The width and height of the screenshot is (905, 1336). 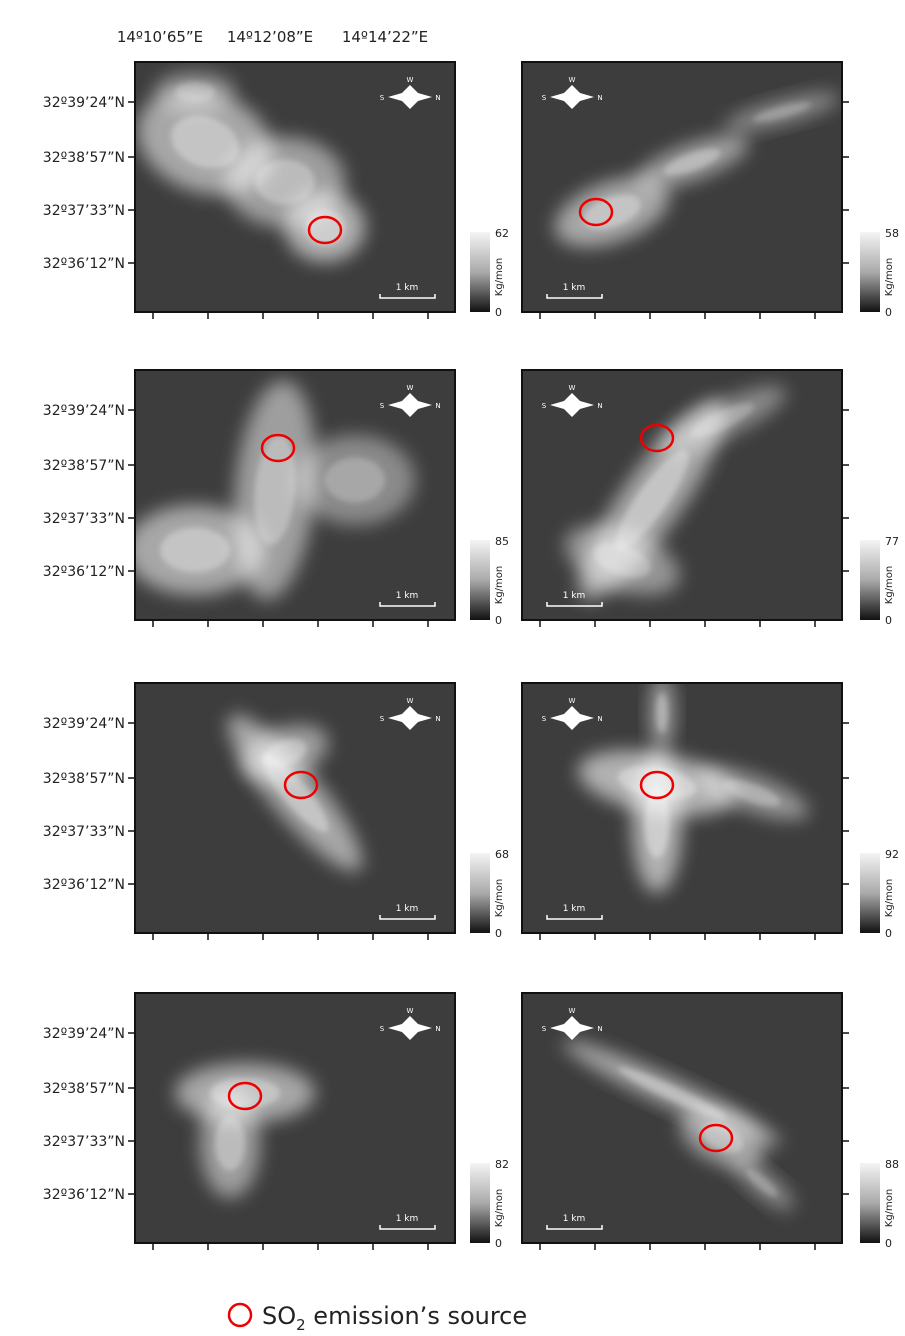 I want to click on longitude-label: 14º10’65”E, so click(x=160, y=37).